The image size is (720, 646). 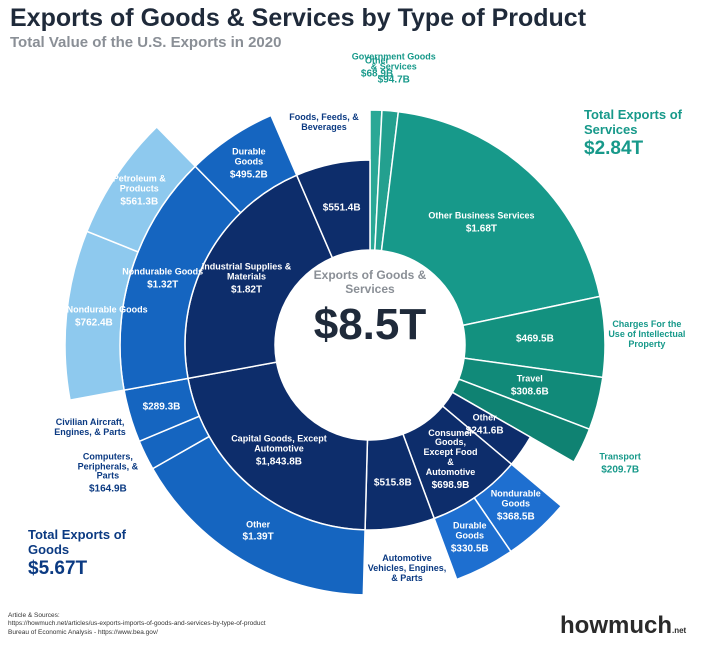 I want to click on segment-name: Other Nondurable Goods, so click(x=94, y=309).